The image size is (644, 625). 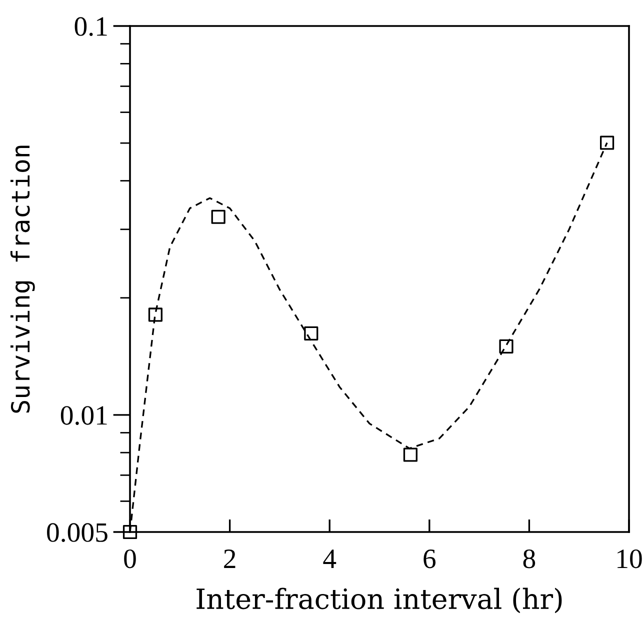 What do you see at coordinates (77, 532) in the screenshot?
I see `y-tick-label: 0.005` at bounding box center [77, 532].